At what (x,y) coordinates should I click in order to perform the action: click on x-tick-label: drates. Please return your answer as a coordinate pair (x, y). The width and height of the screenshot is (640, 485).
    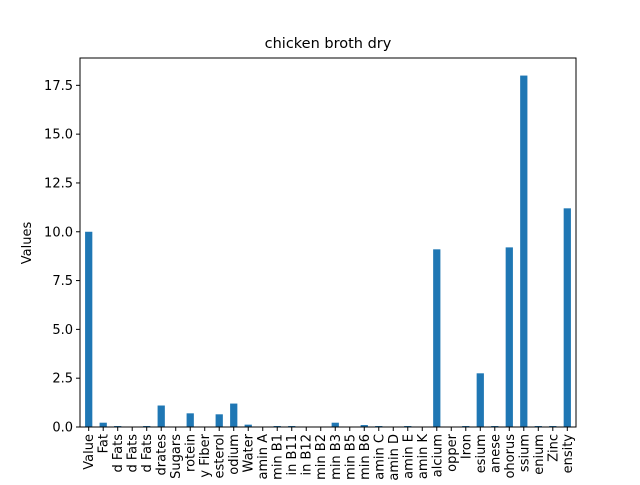
    Looking at the image, I should click on (162, 455).